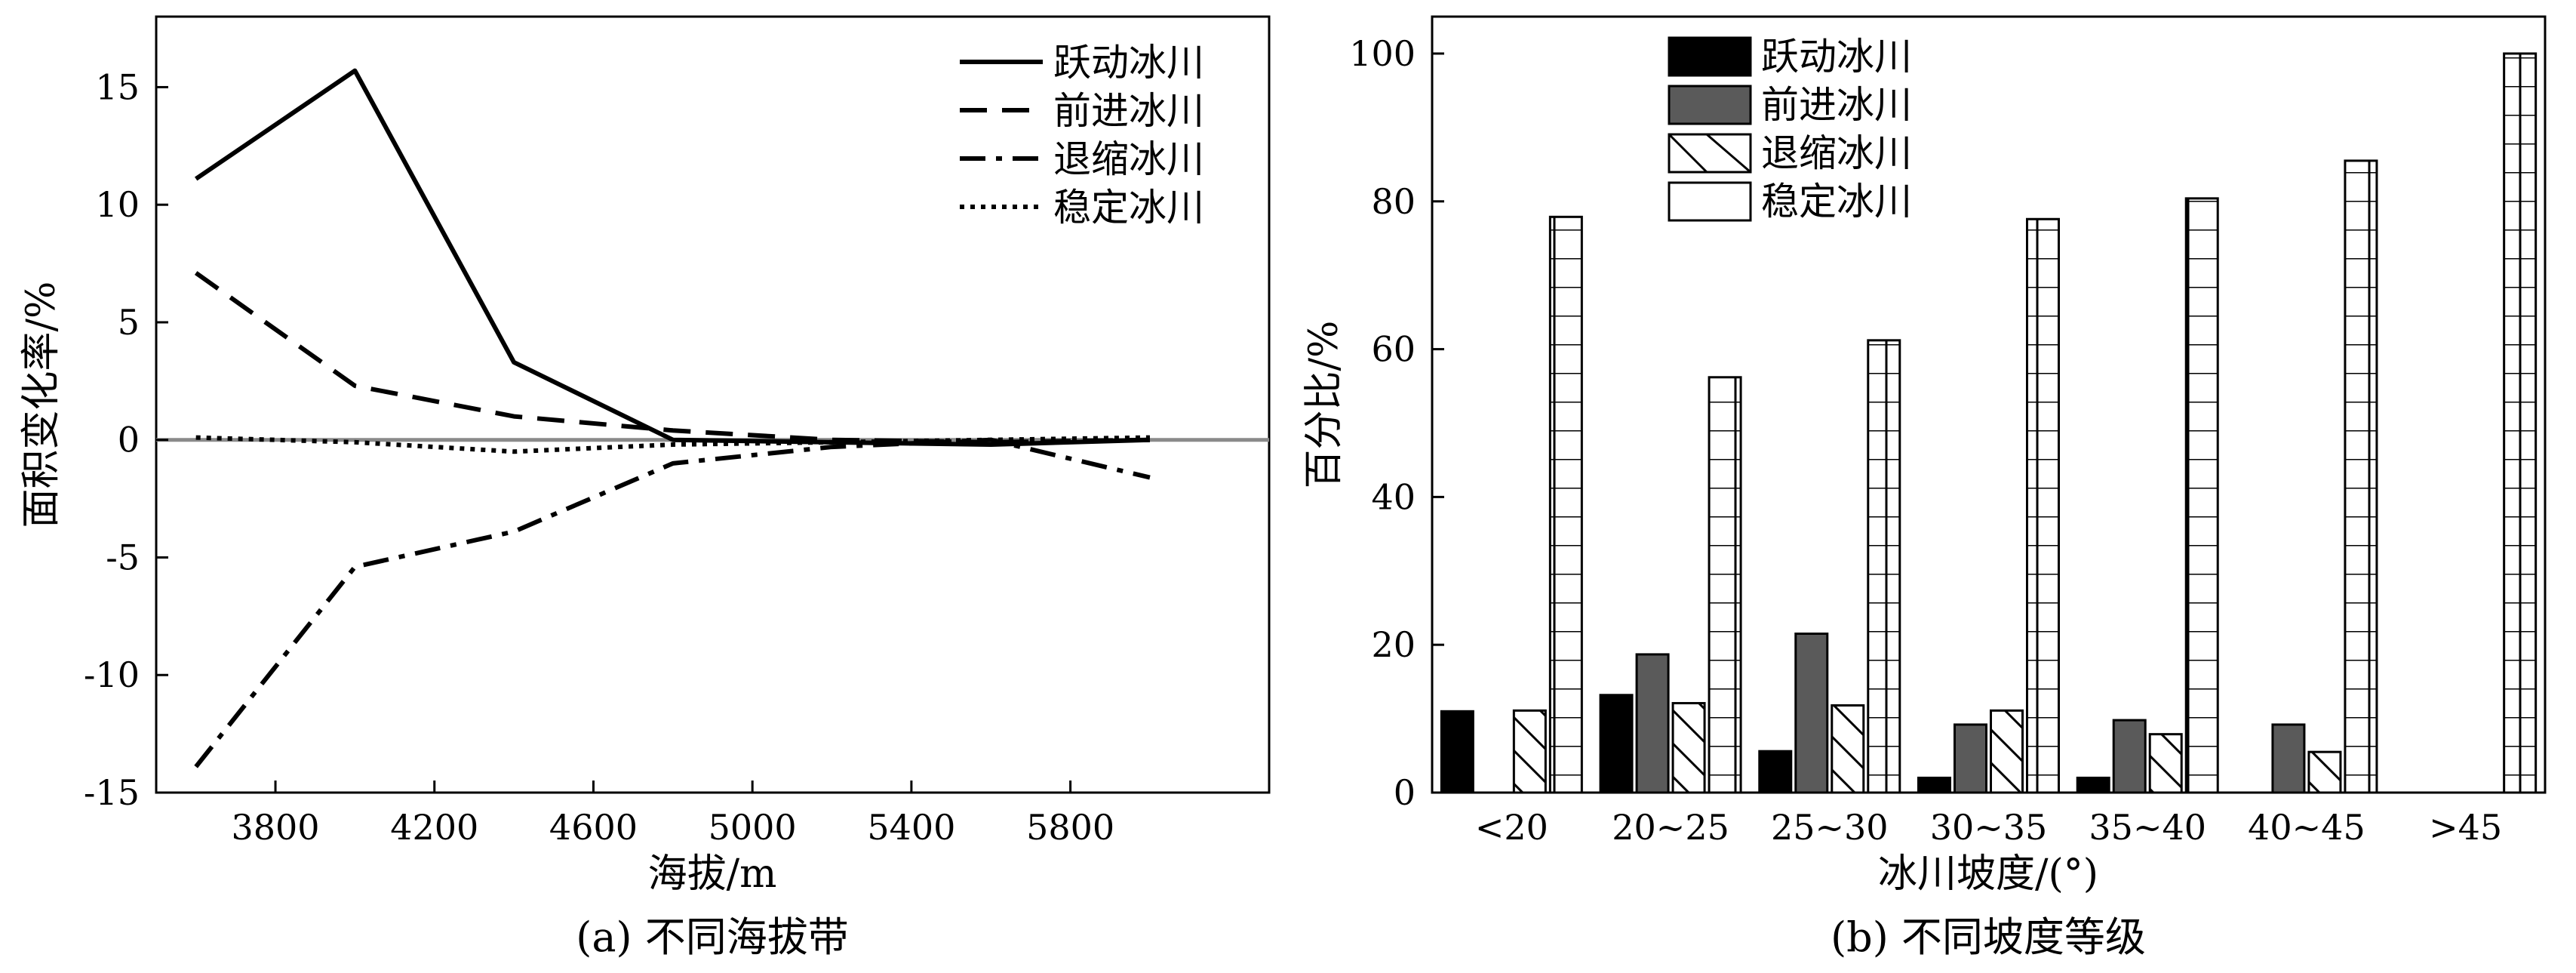 Image resolution: width=2576 pixels, height=973 pixels. Describe the element at coordinates (117, 86) in the screenshot. I see `y-tick-label: 15` at that location.